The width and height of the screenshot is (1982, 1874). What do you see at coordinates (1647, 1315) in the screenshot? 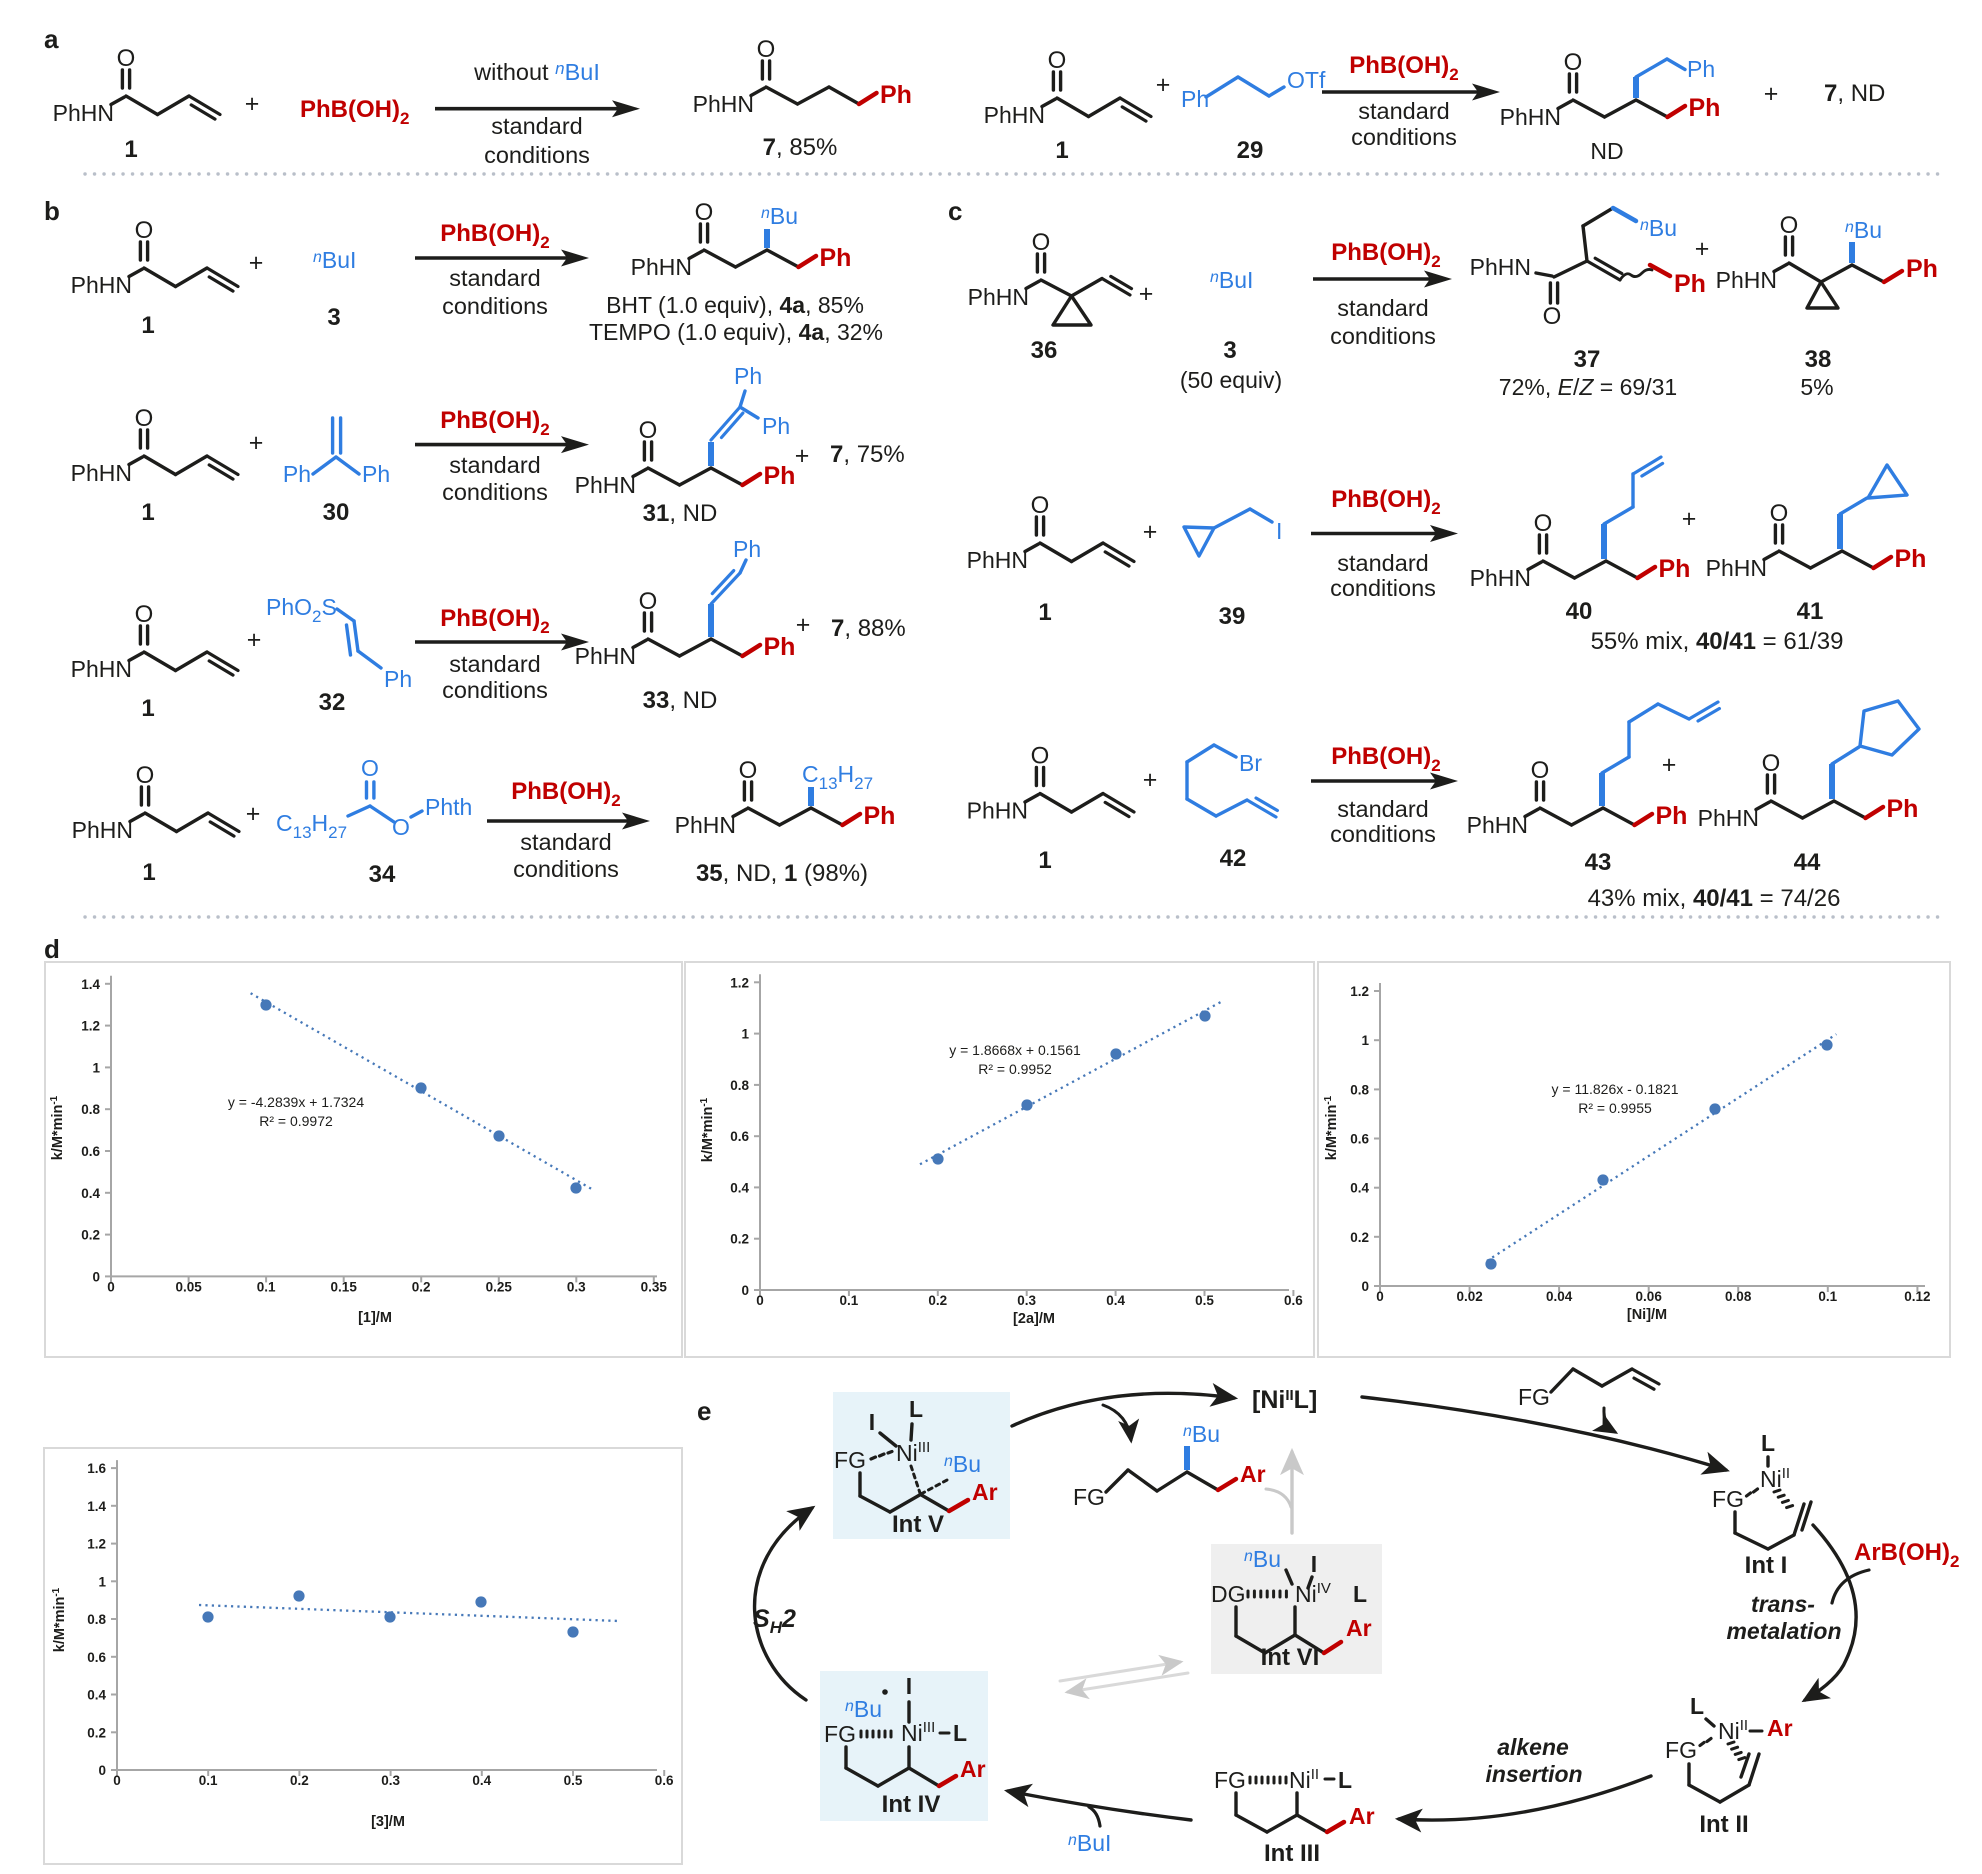
I see `svg-text: [Ni]/M` at bounding box center [1647, 1315].